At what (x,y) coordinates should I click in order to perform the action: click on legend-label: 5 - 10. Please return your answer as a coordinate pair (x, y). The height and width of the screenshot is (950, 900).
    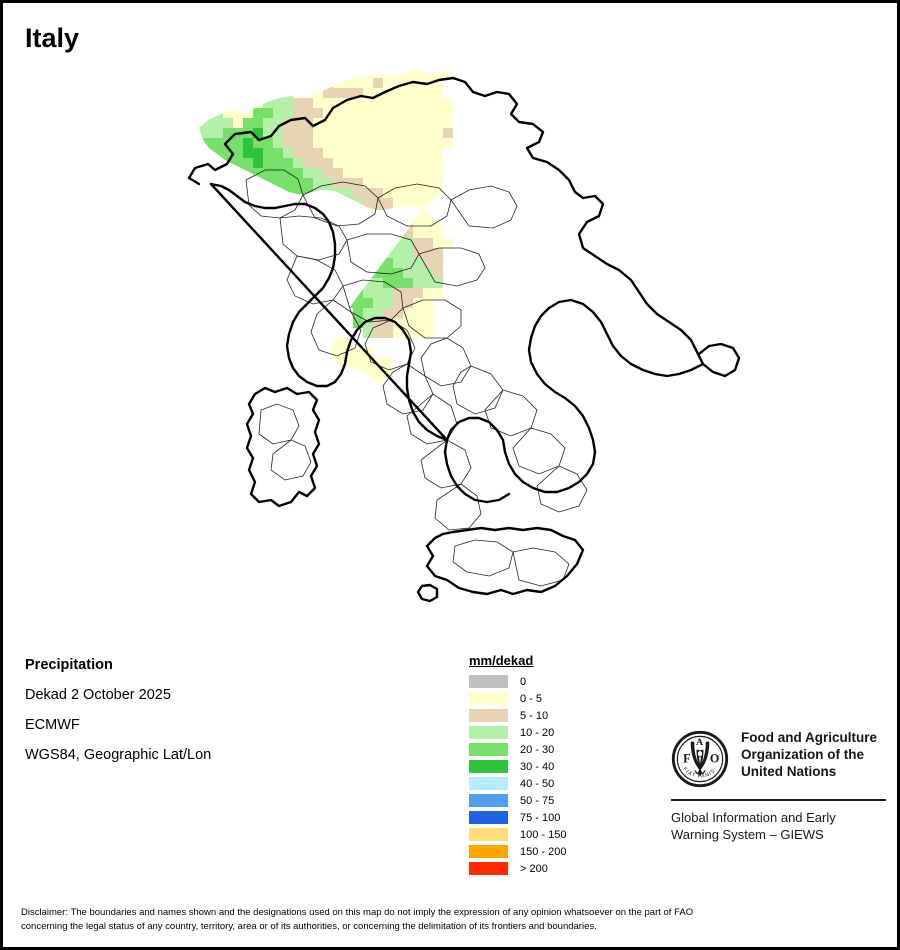
    Looking at the image, I should click on (534, 715).